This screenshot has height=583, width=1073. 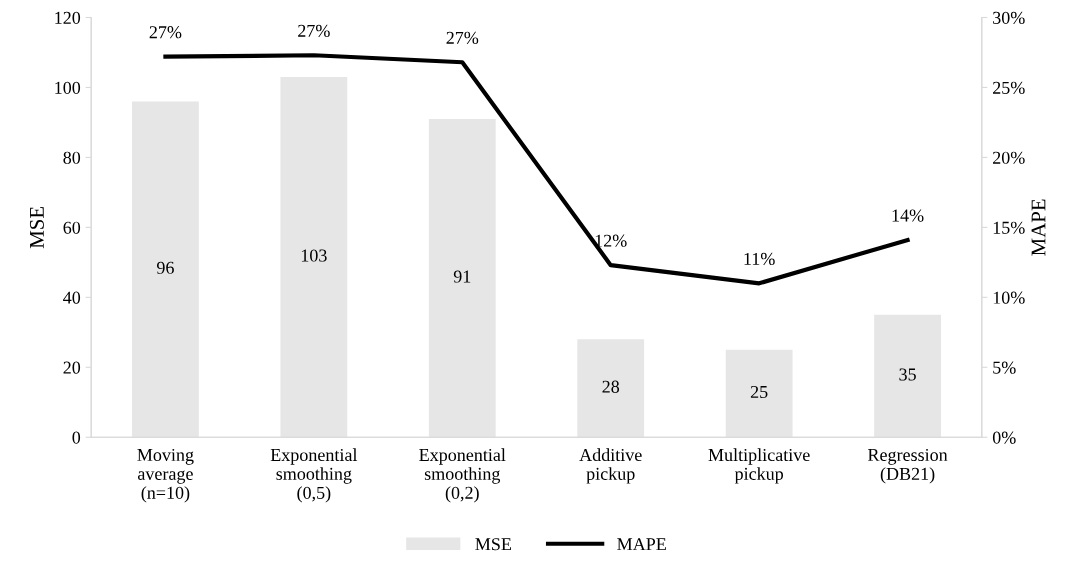 I want to click on y2-tick-label: 20%, so click(x=1009, y=157).